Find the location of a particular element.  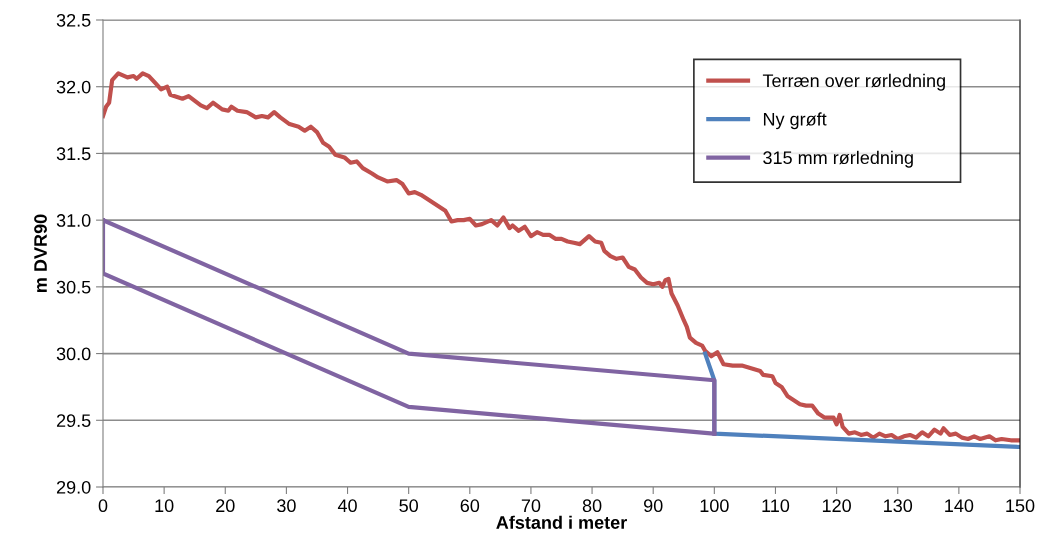

x-tick-label: 40 is located at coordinates (347, 506).